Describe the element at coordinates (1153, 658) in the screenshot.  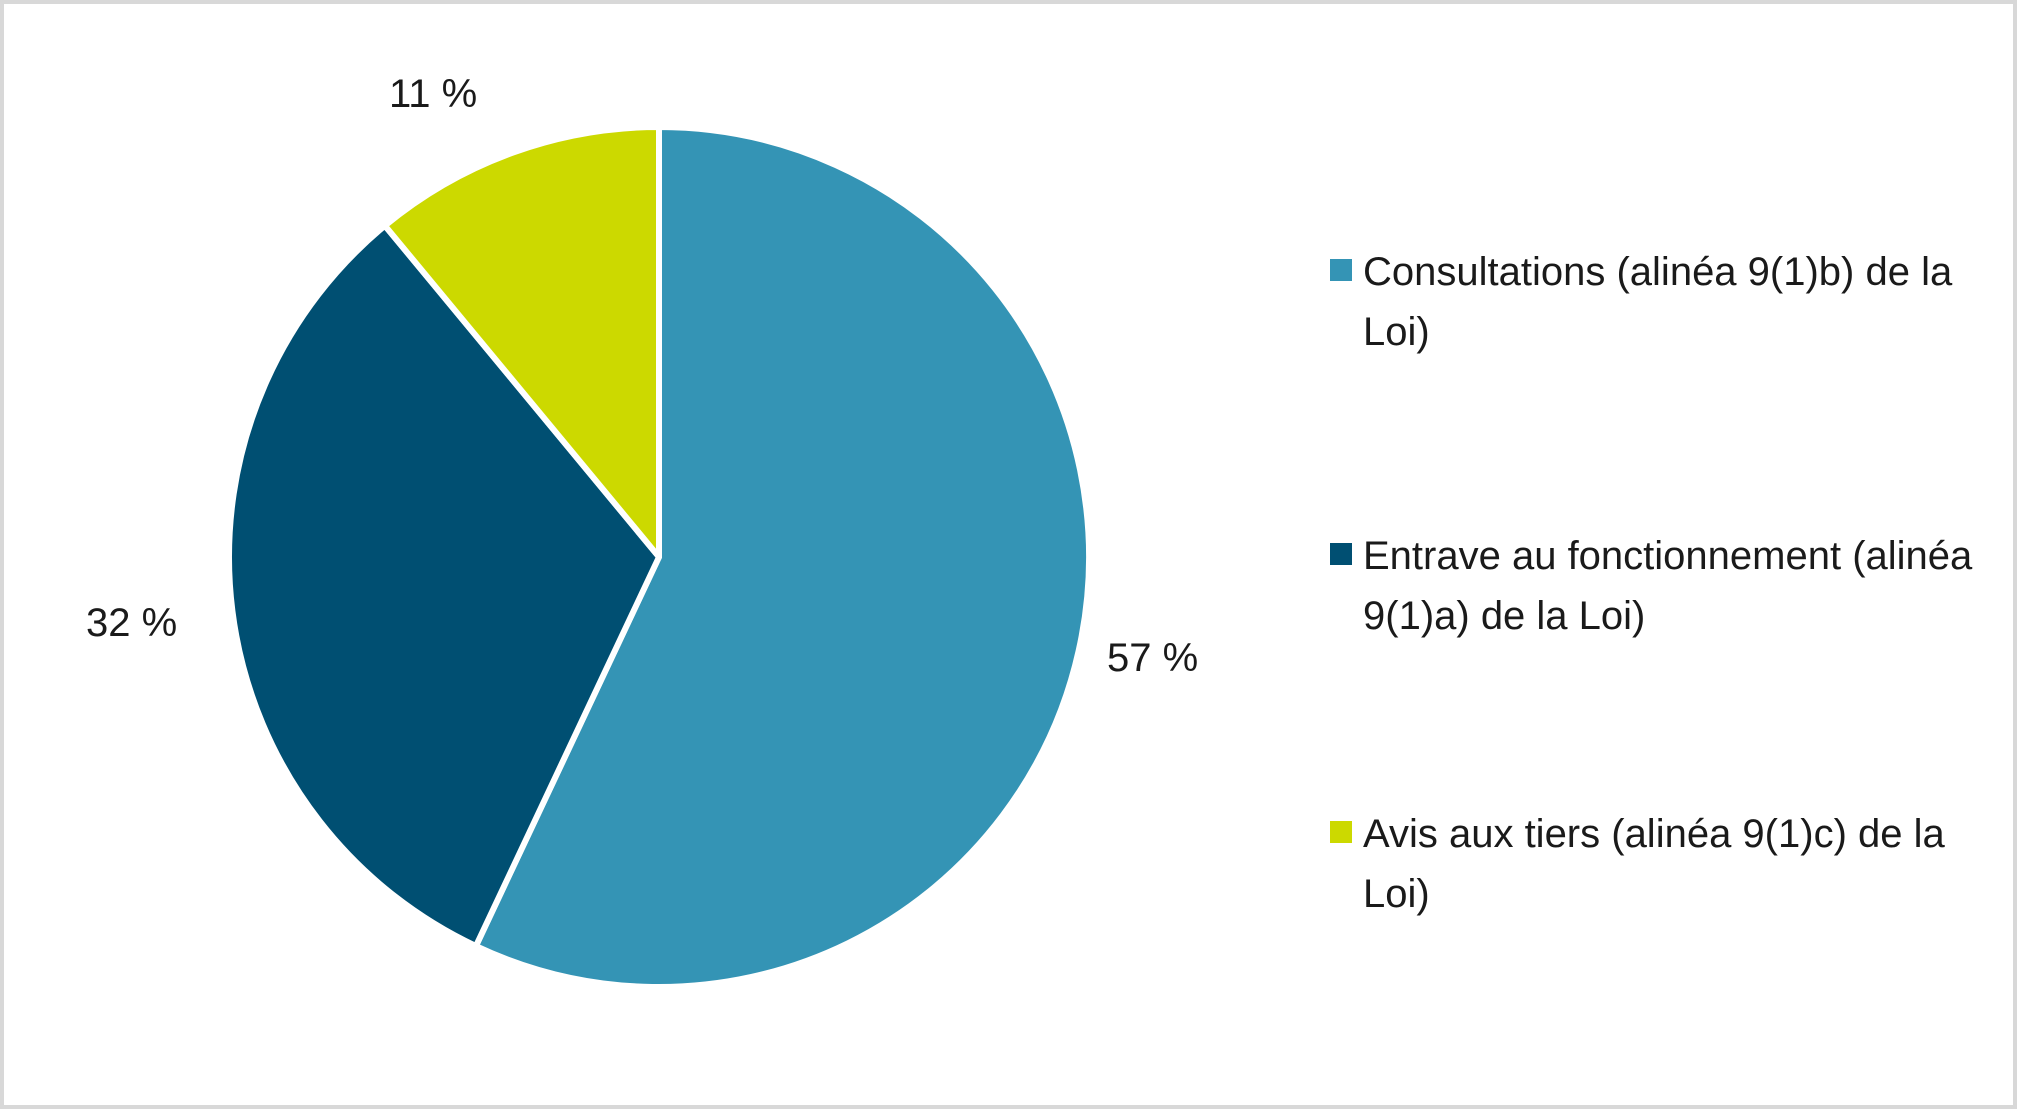
I see `pie-slice-label-consultations: 57 %` at that location.